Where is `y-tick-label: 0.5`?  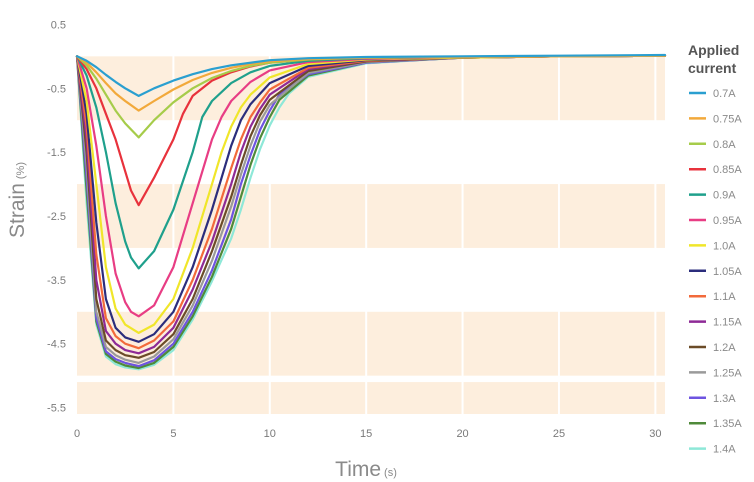 y-tick-label: 0.5 is located at coordinates (58, 25).